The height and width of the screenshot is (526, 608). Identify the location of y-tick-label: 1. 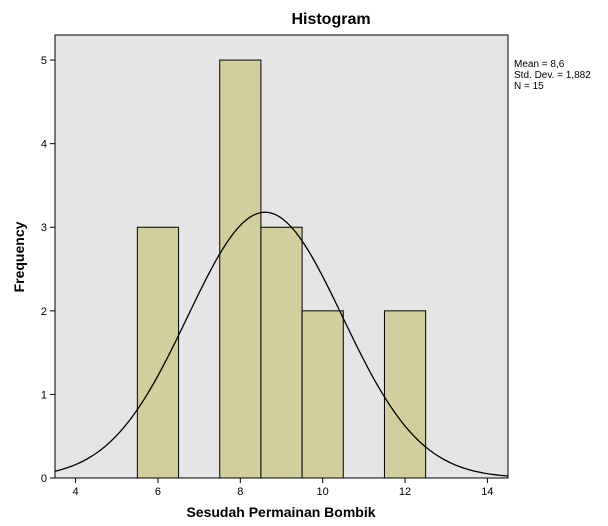
(44, 395).